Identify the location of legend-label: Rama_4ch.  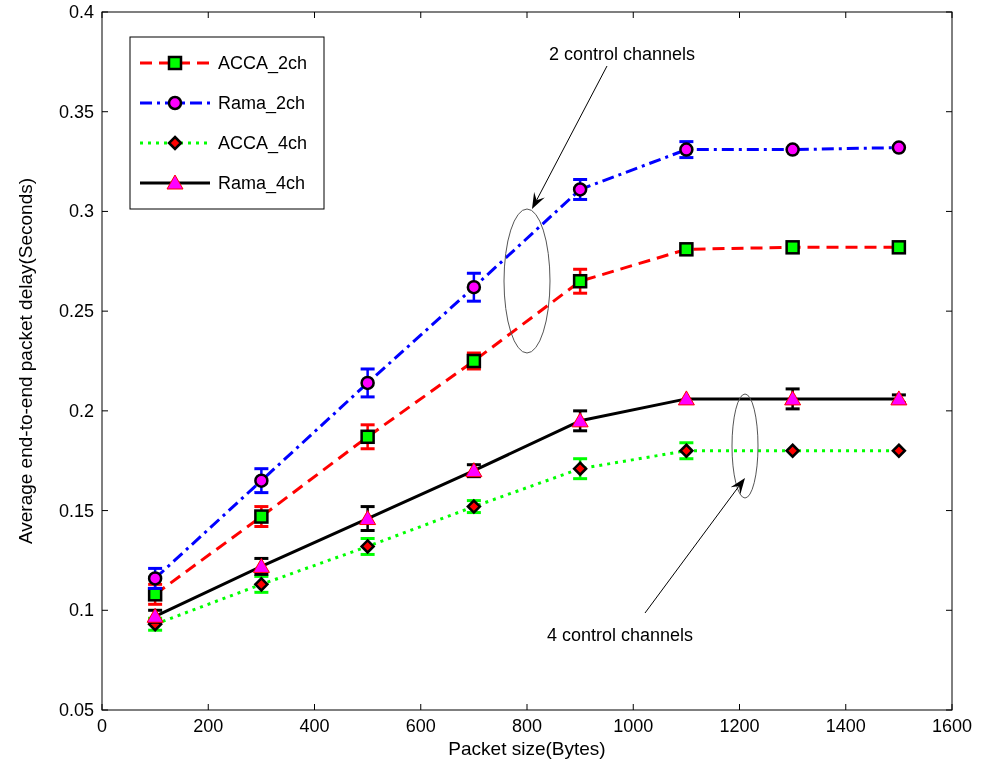
(262, 183).